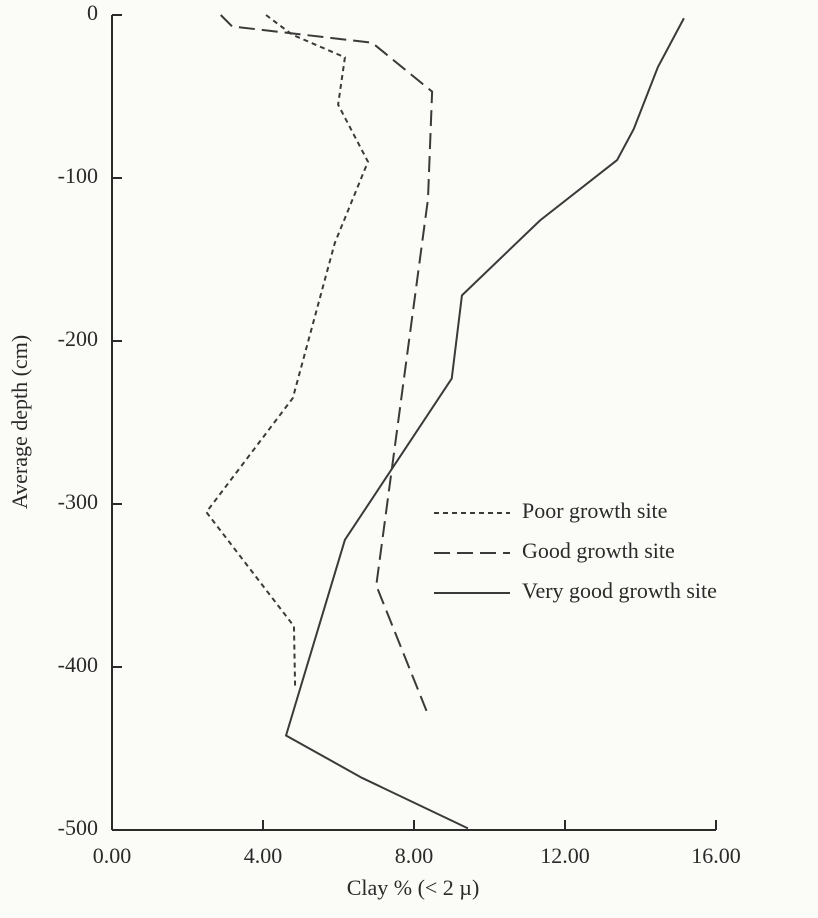 This screenshot has height=918, width=818. I want to click on legend-label: Poor growth site, so click(594, 510).